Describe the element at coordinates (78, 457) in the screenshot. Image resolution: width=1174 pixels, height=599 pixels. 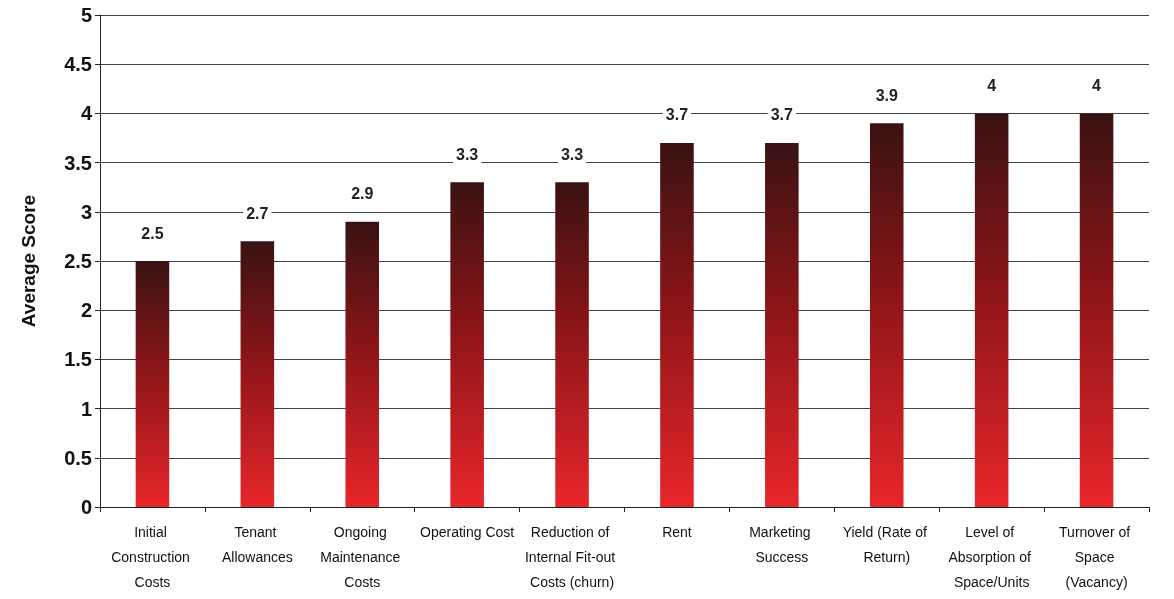
I see `y-tick-label: 0.5` at that location.